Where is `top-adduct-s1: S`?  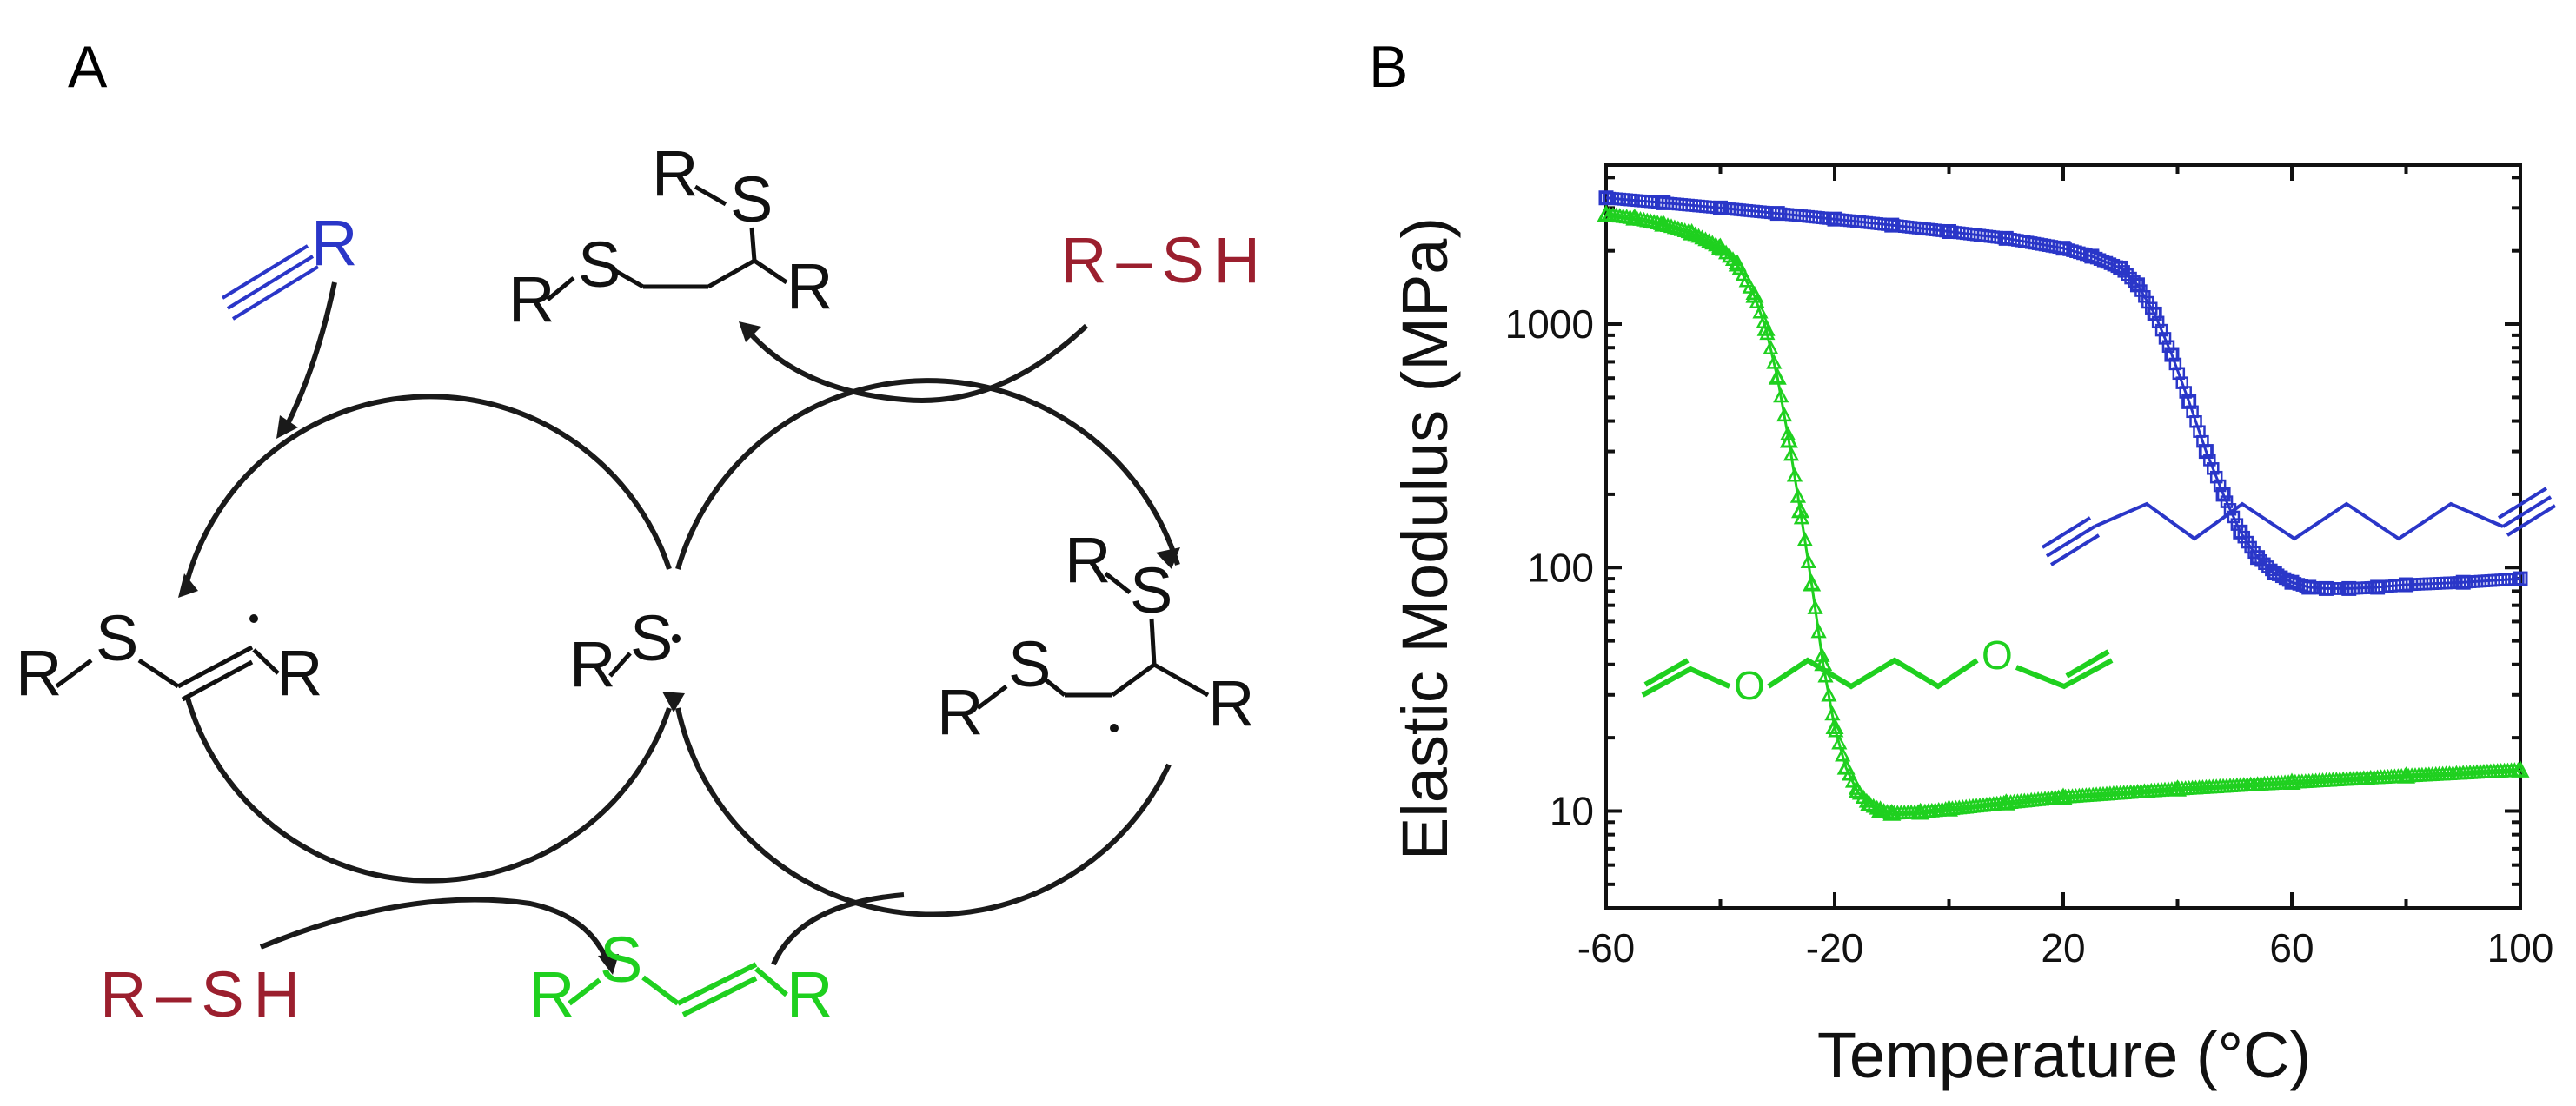 top-adduct-s1: S is located at coordinates (751, 199).